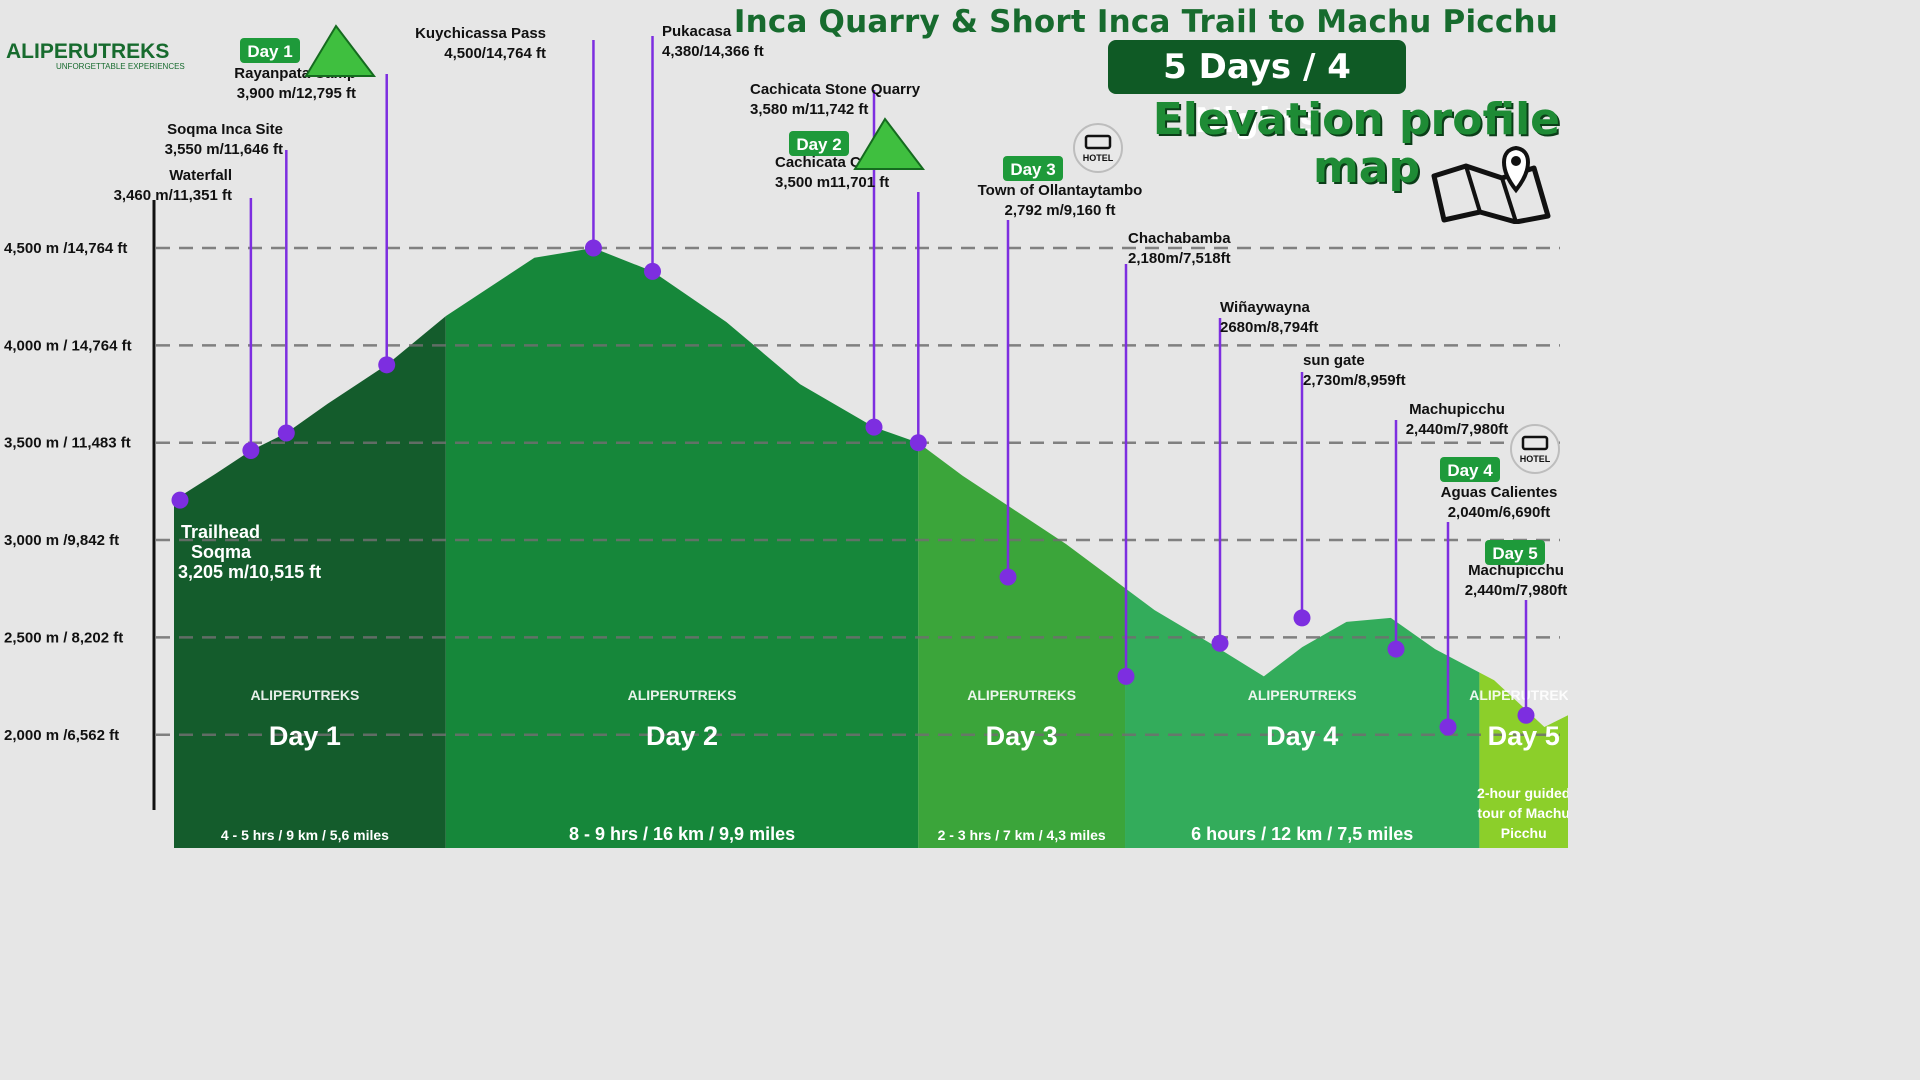  What do you see at coordinates (305, 835) in the screenshot?
I see `day-summary: 4 - 5 hrs / 9 km / 5,6 miles` at bounding box center [305, 835].